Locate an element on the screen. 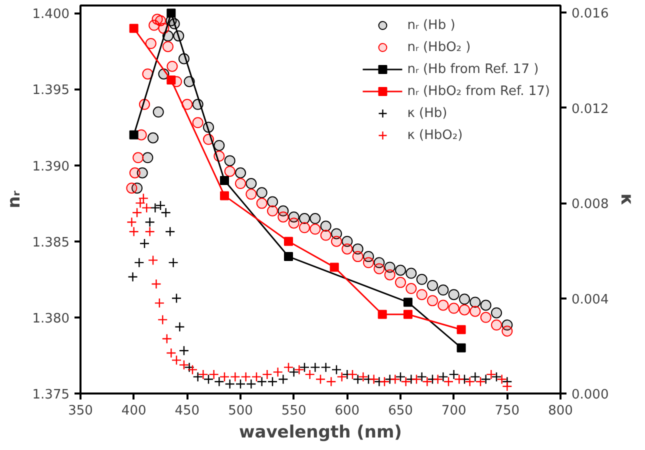  x-tick-label: 400 is located at coordinates (133, 411).